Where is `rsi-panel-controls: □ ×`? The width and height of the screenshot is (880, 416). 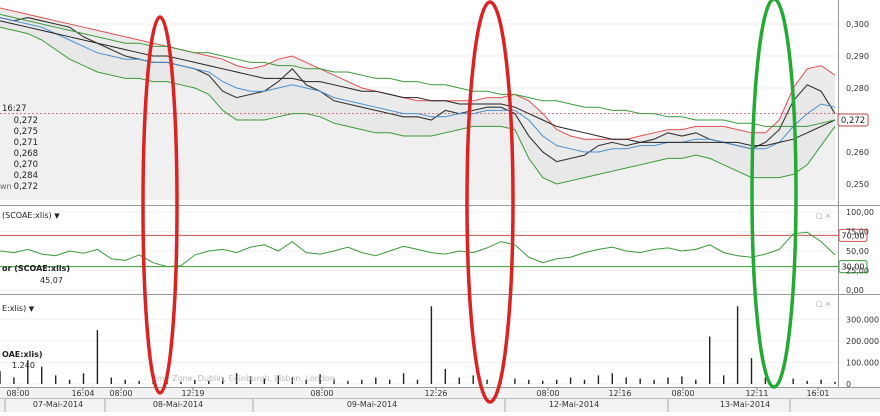 rsi-panel-controls: □ × is located at coordinates (823, 216).